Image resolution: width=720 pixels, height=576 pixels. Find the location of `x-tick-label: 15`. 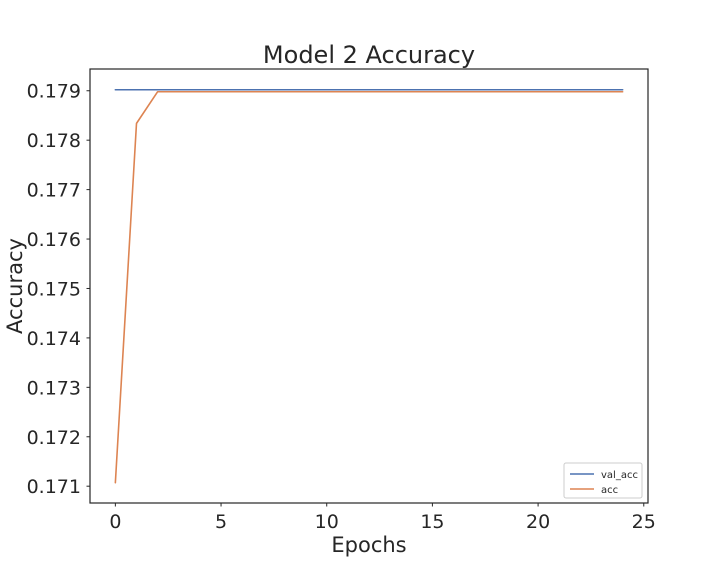

x-tick-label: 15 is located at coordinates (432, 522).